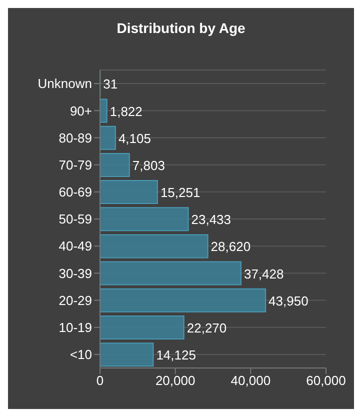 The image size is (362, 417). I want to click on y-tick-label: 30-39, so click(75, 273).